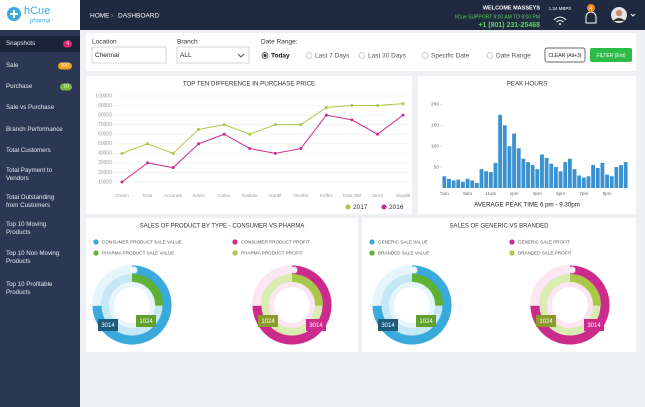 The height and width of the screenshot is (407, 645). Describe the element at coordinates (105, 144) in the screenshot. I see `y-tick-label: 50000` at that location.